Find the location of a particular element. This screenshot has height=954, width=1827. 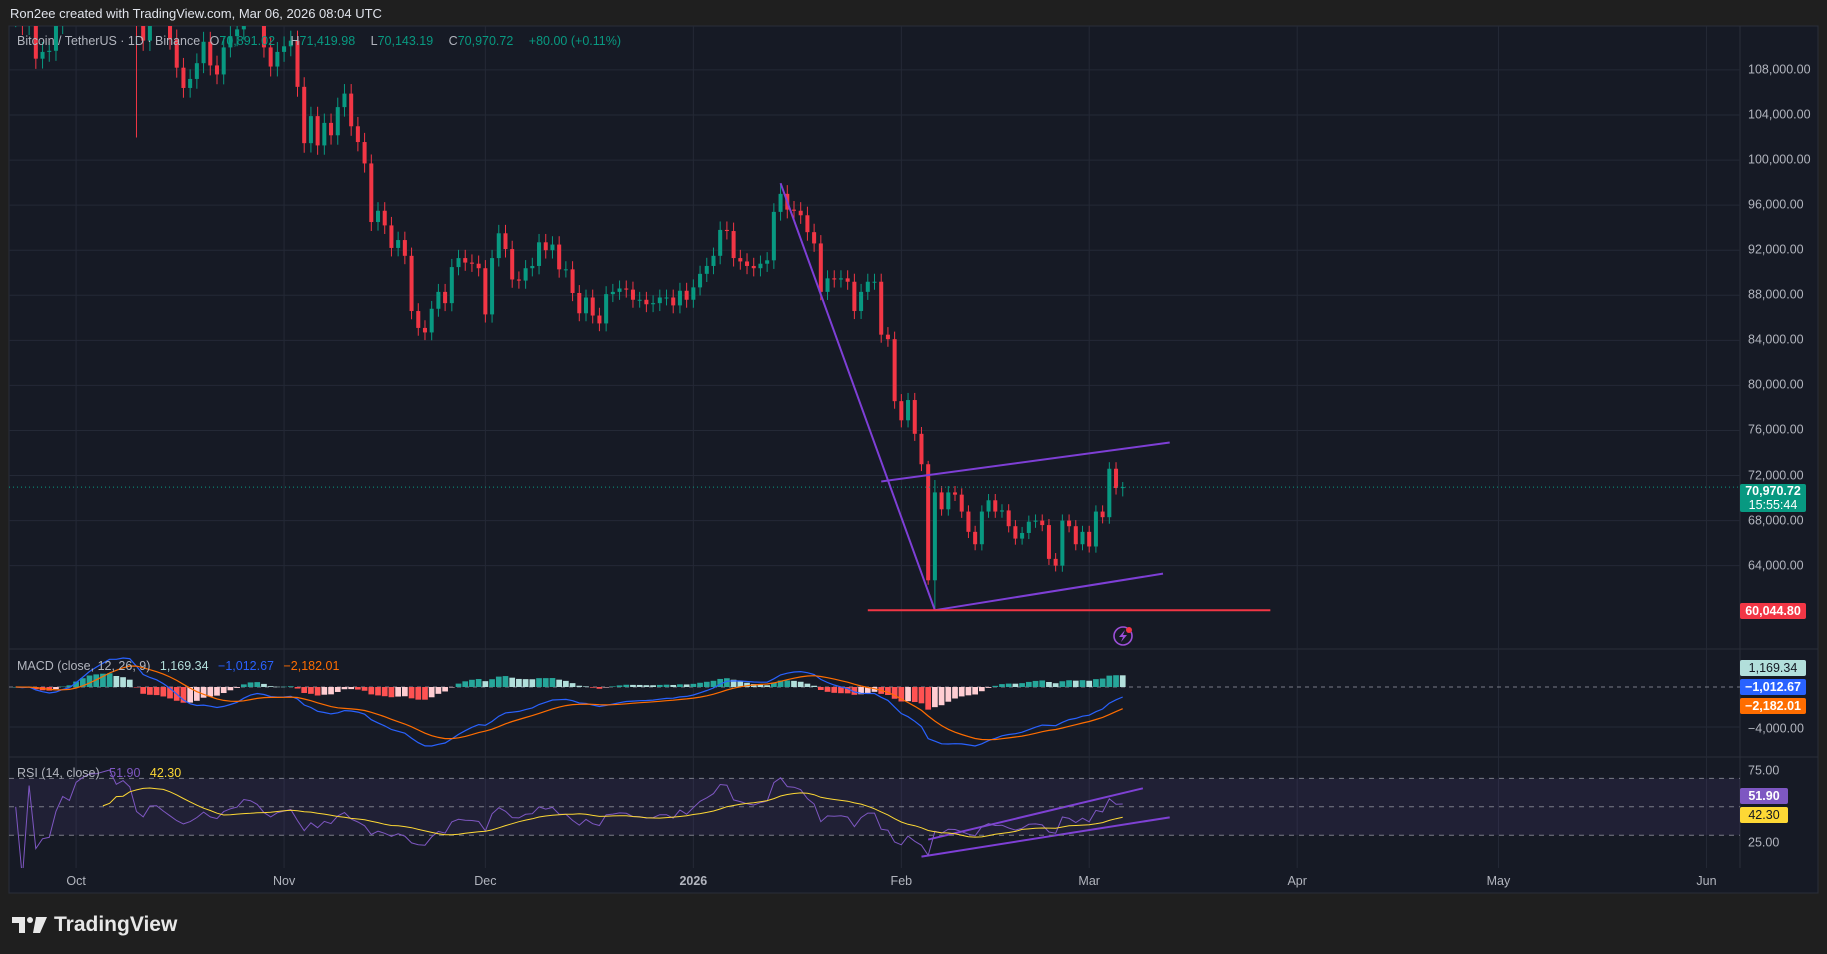

time-axis-label: Dec is located at coordinates (485, 881).